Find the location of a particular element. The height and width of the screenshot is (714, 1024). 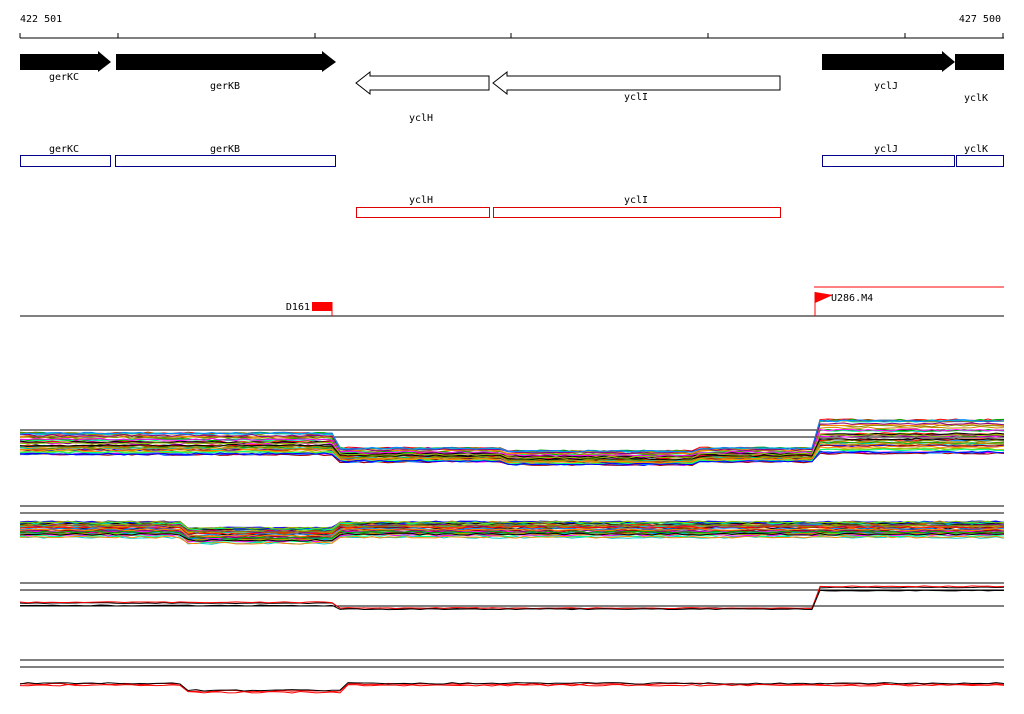

feature-label: yclJ is located at coordinates (886, 149).